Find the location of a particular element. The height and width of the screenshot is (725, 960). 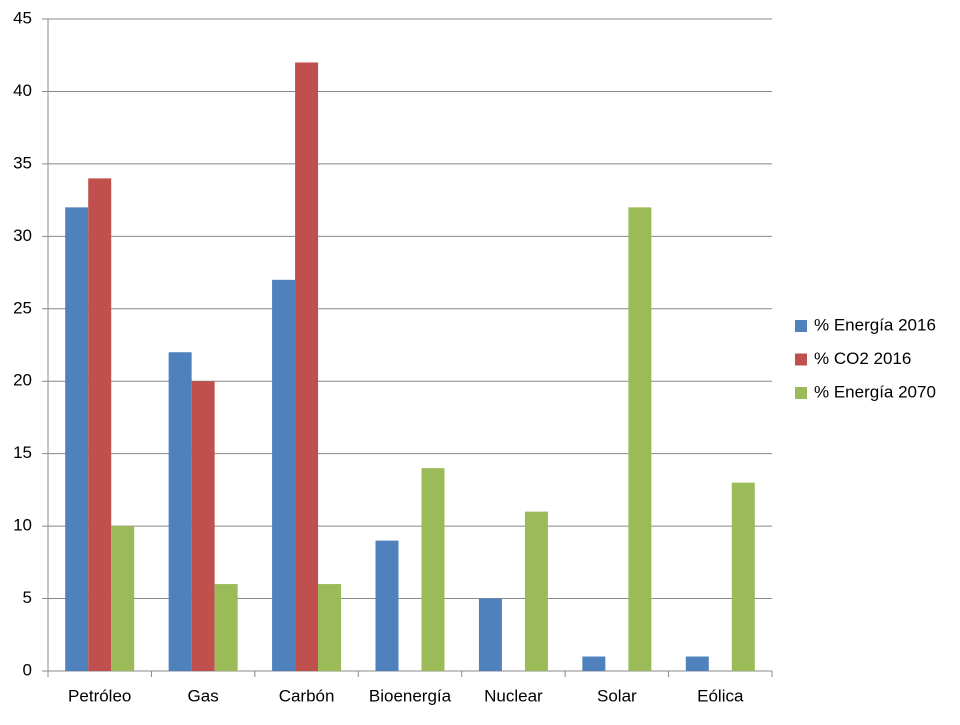

x-tick-label: Carbón is located at coordinates (307, 695).